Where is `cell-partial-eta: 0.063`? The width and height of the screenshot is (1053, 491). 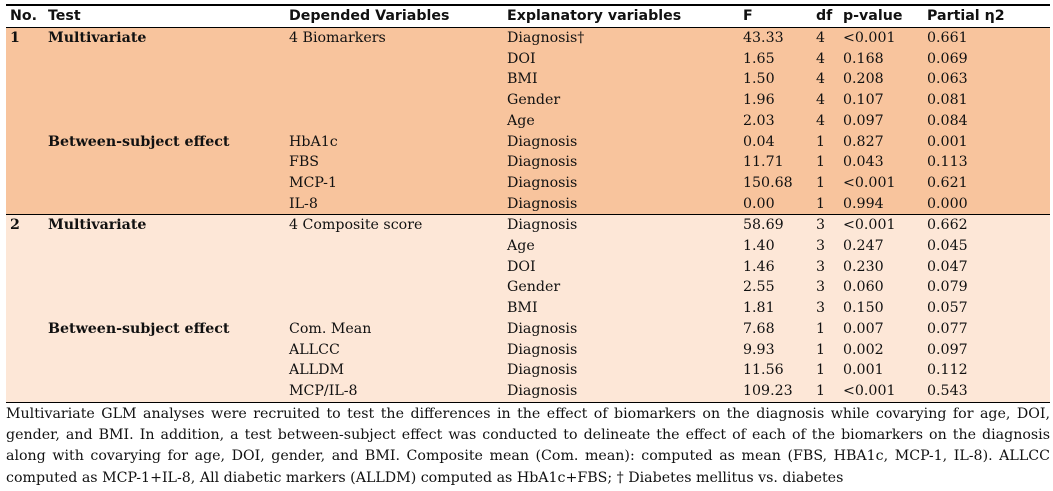
cell-partial-eta: 0.063 is located at coordinates (947, 79).